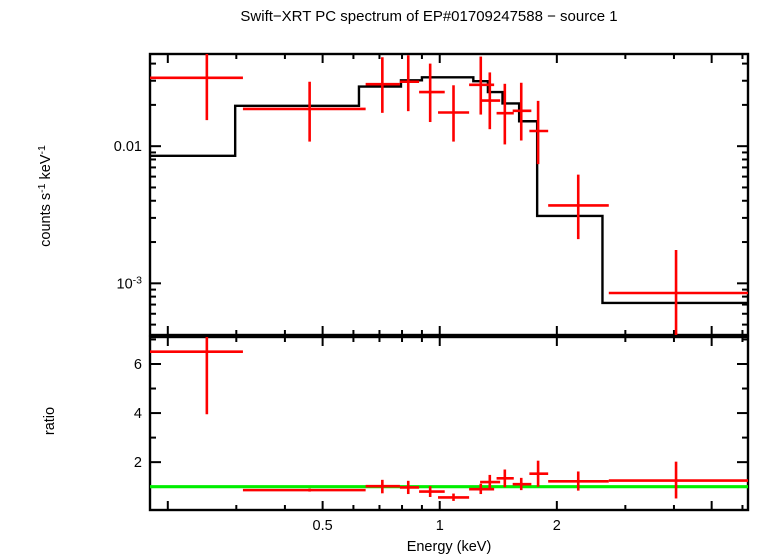  I want to click on ratio-axis-label-text: ratio, so click(50, 421).